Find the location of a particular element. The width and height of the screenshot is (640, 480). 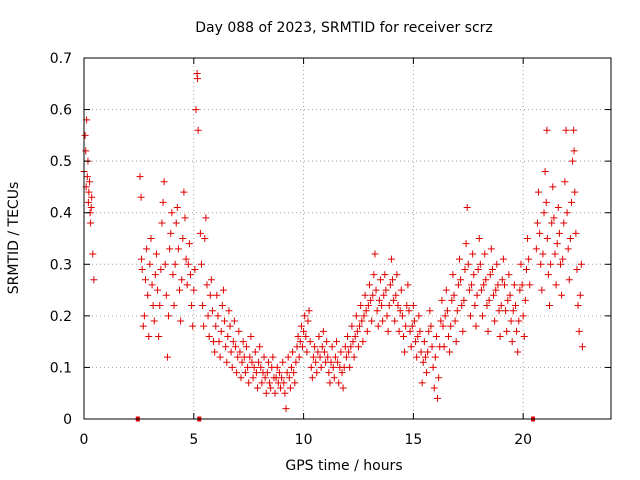

y-tick-label: 0 is located at coordinates (67, 420).